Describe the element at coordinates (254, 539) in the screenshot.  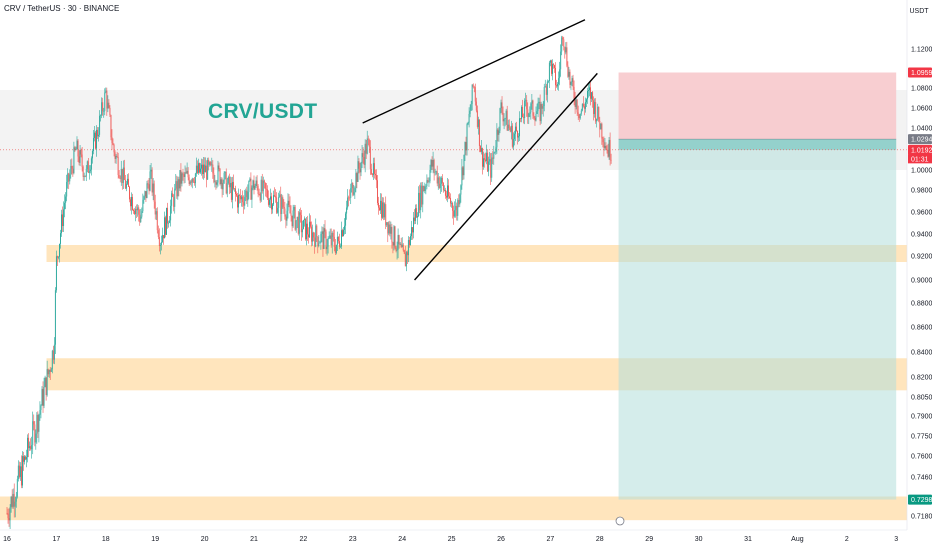
I see `x-tick-label: 21` at that location.